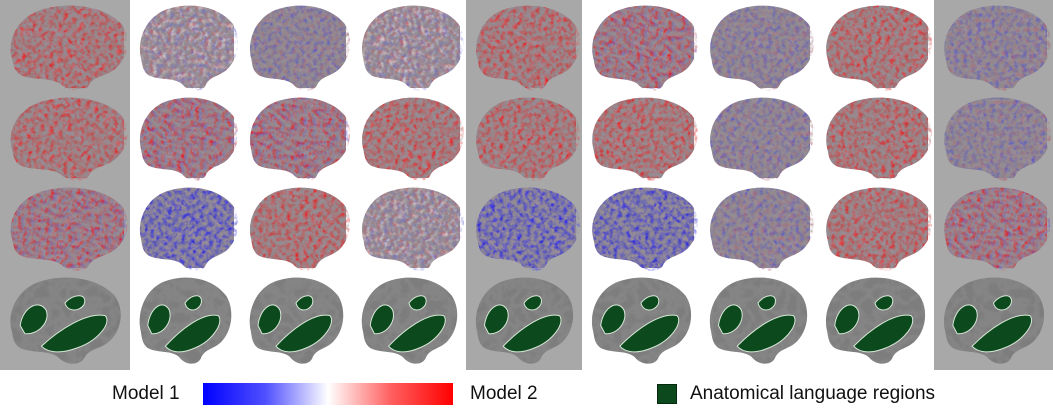  I want to click on colorbar, so click(328, 394).